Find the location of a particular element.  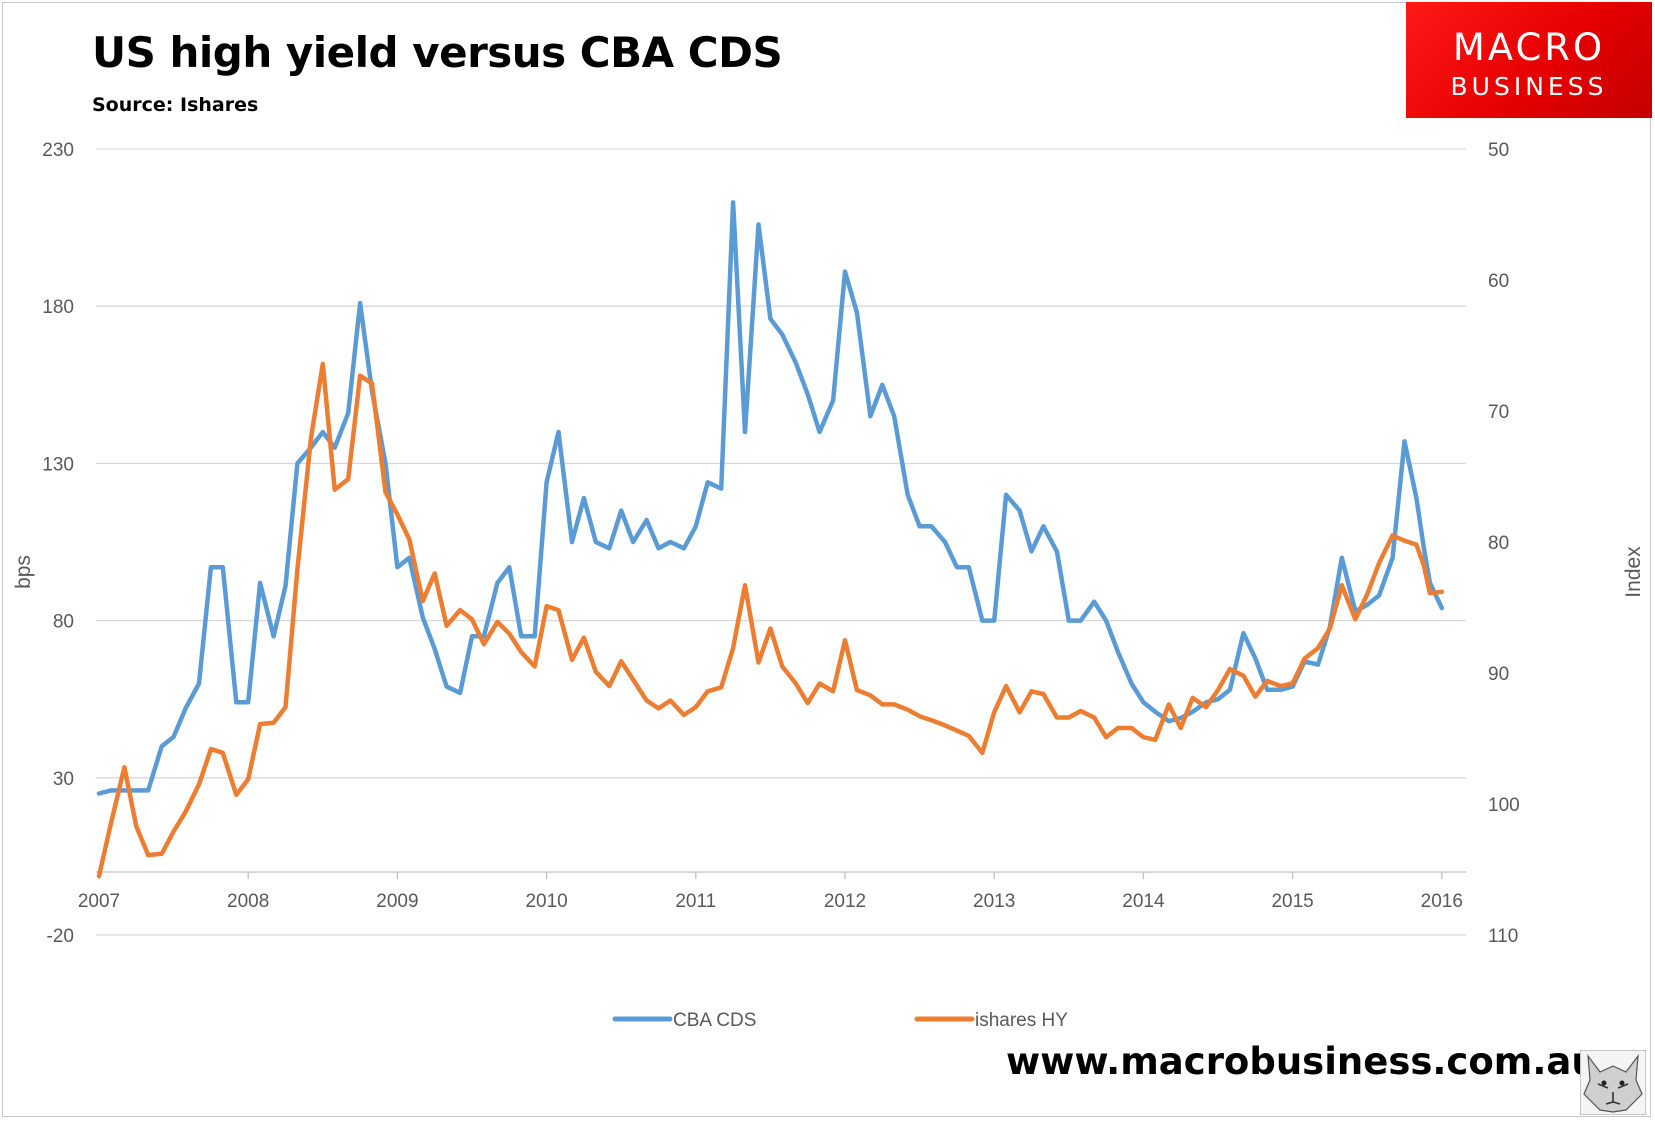

left-tick-130: 130 is located at coordinates (58, 464).